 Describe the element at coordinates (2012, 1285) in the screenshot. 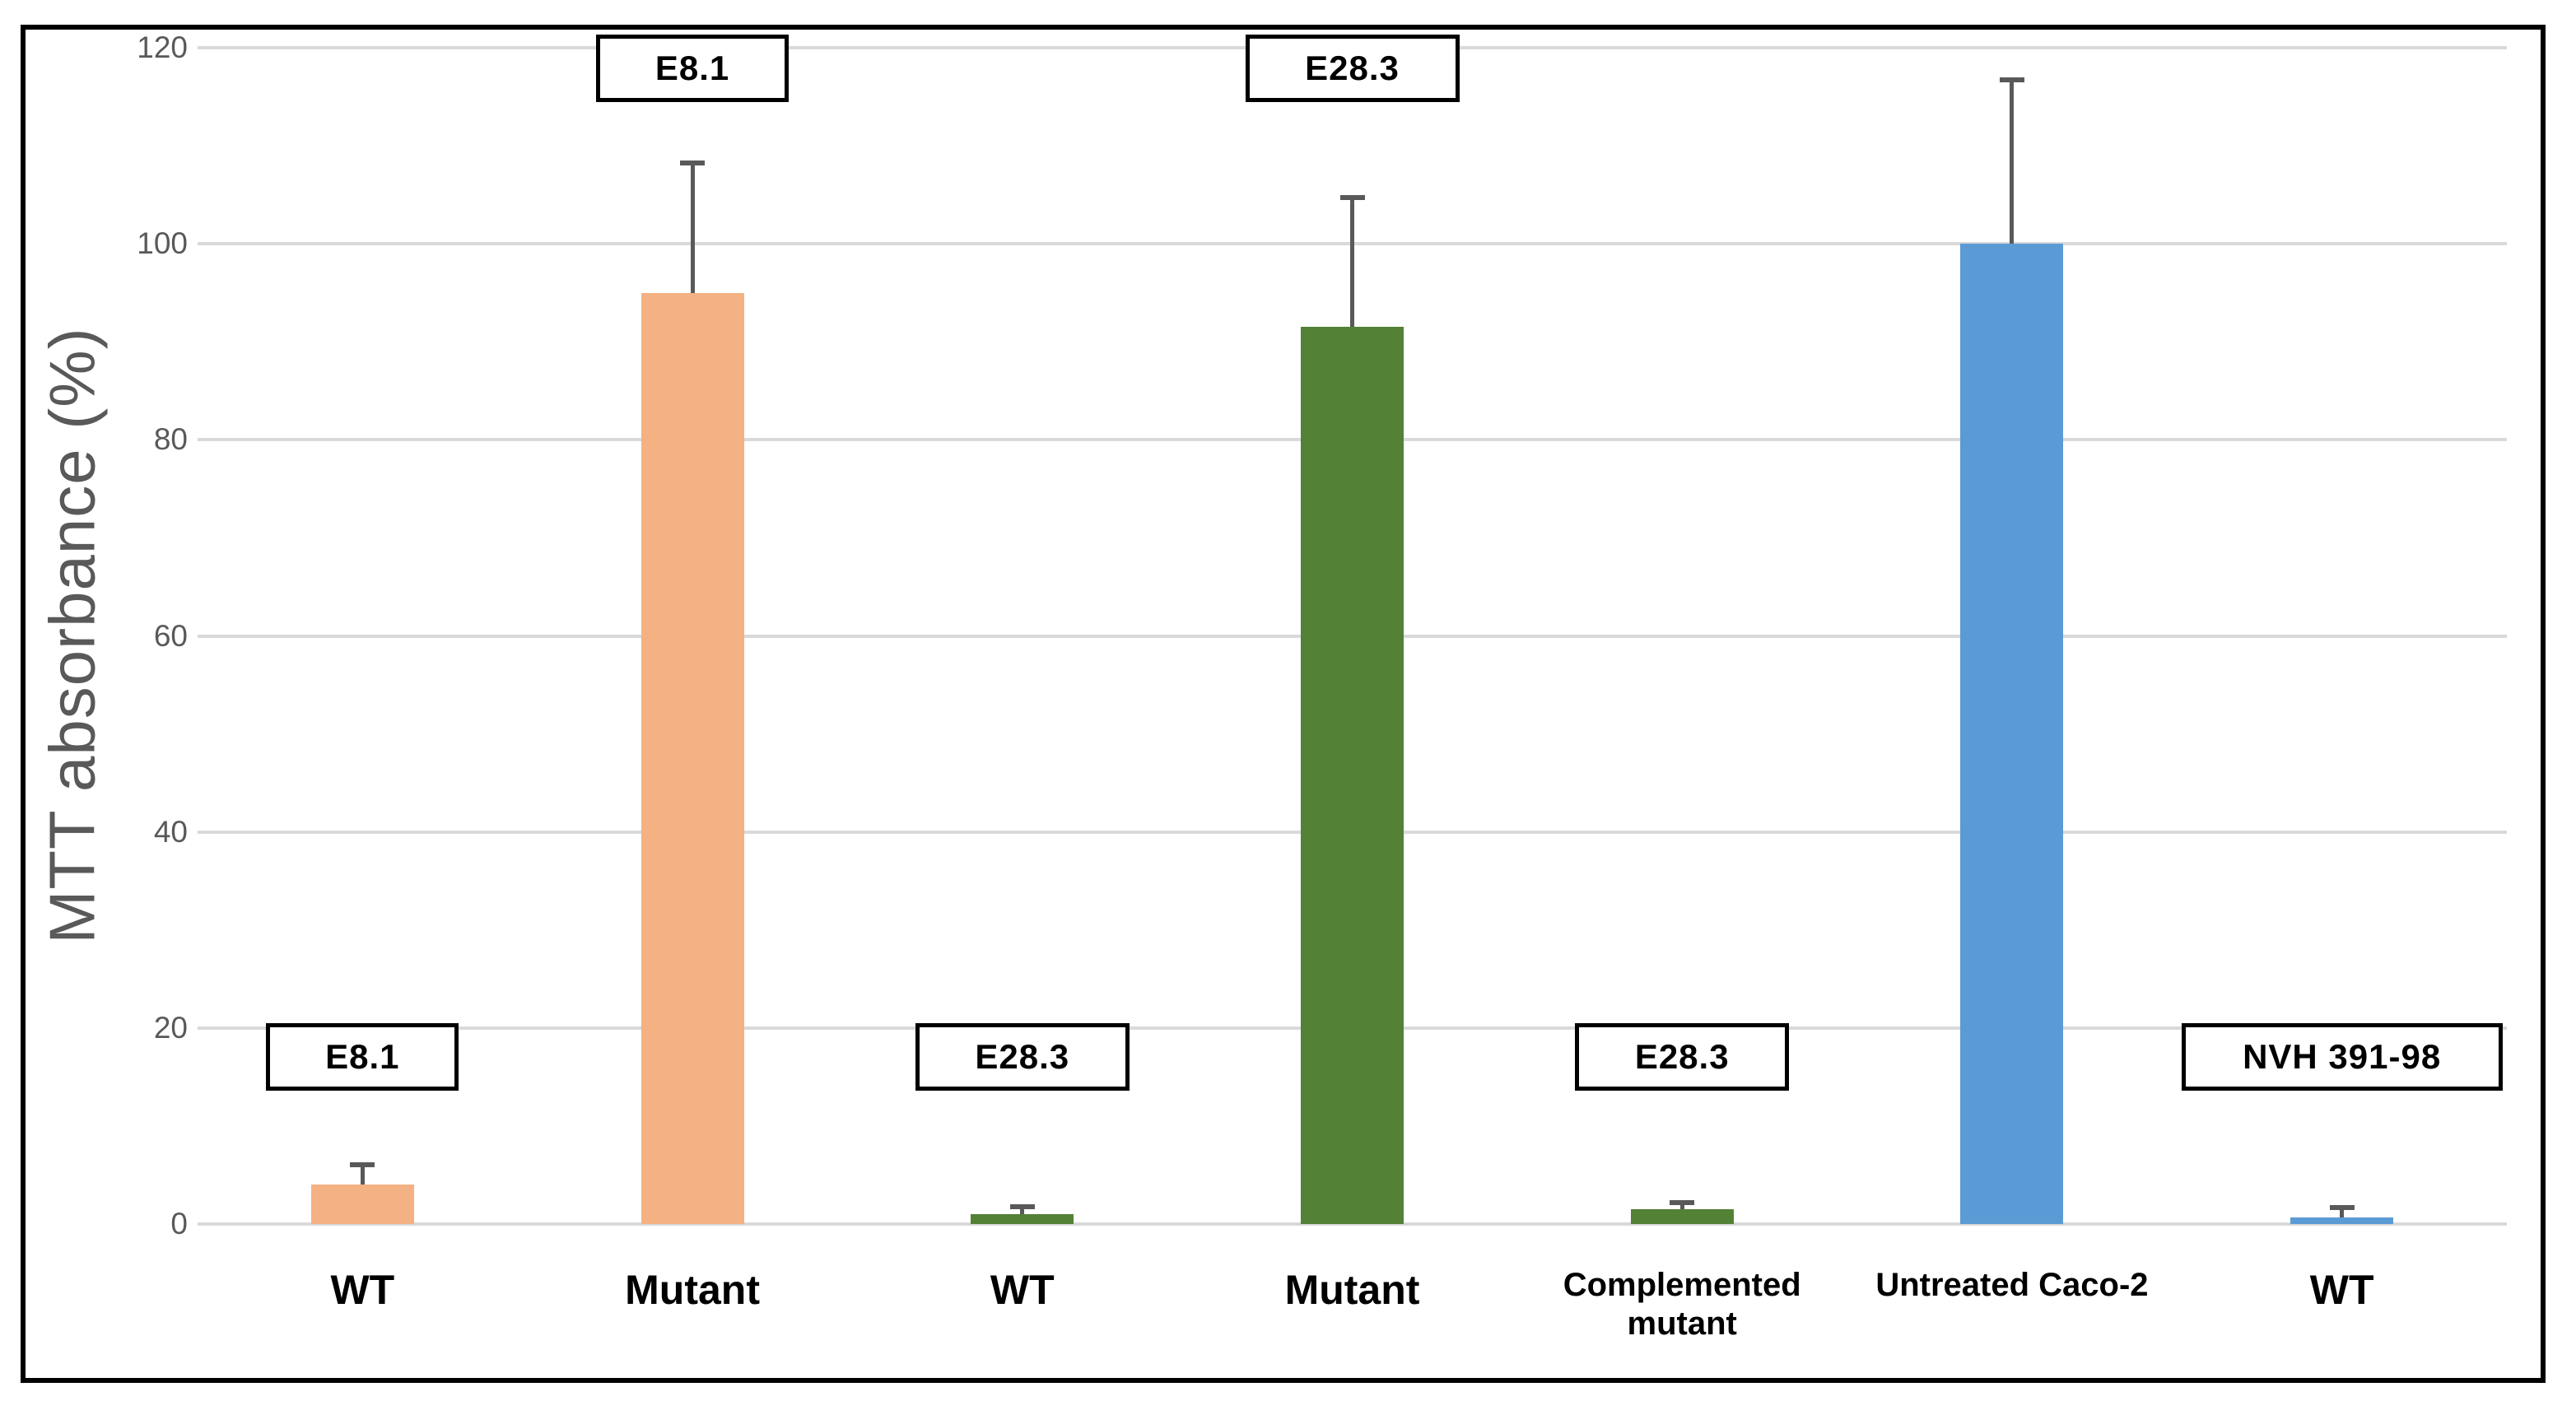

I see `category-label: Untreated Caco-2` at that location.